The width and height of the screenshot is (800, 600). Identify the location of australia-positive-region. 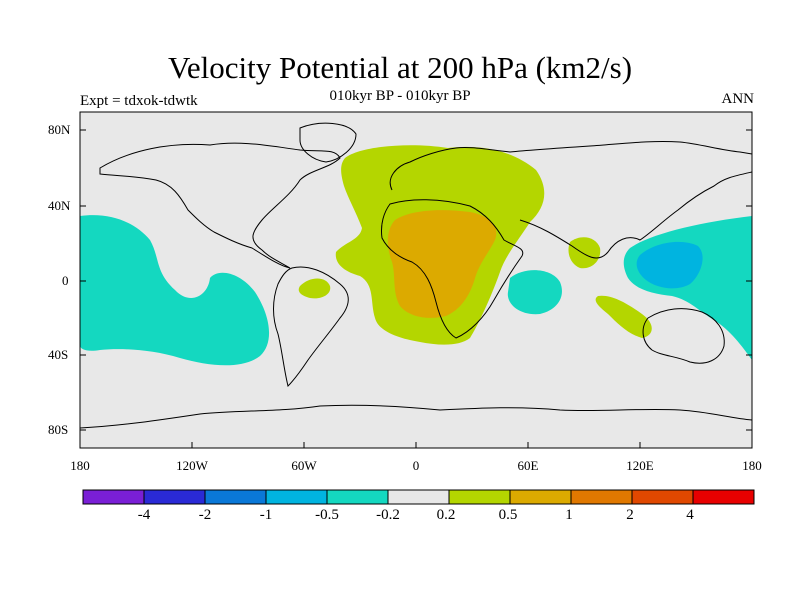
(623, 316).